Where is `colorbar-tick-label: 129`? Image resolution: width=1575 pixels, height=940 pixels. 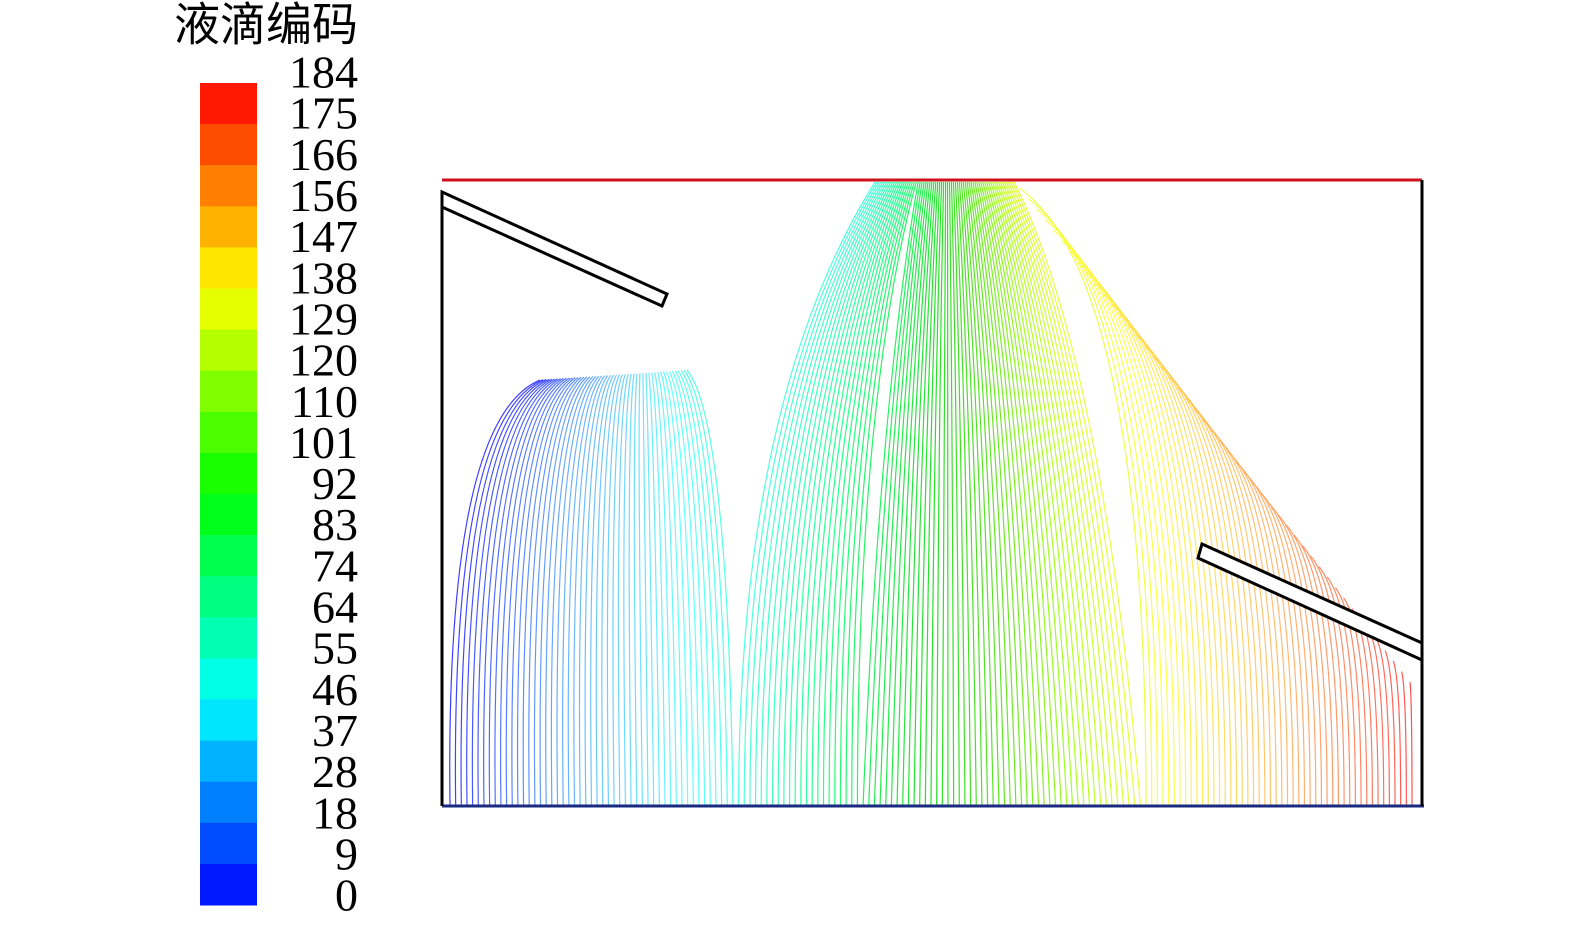
colorbar-tick-label: 129 is located at coordinates (323, 318).